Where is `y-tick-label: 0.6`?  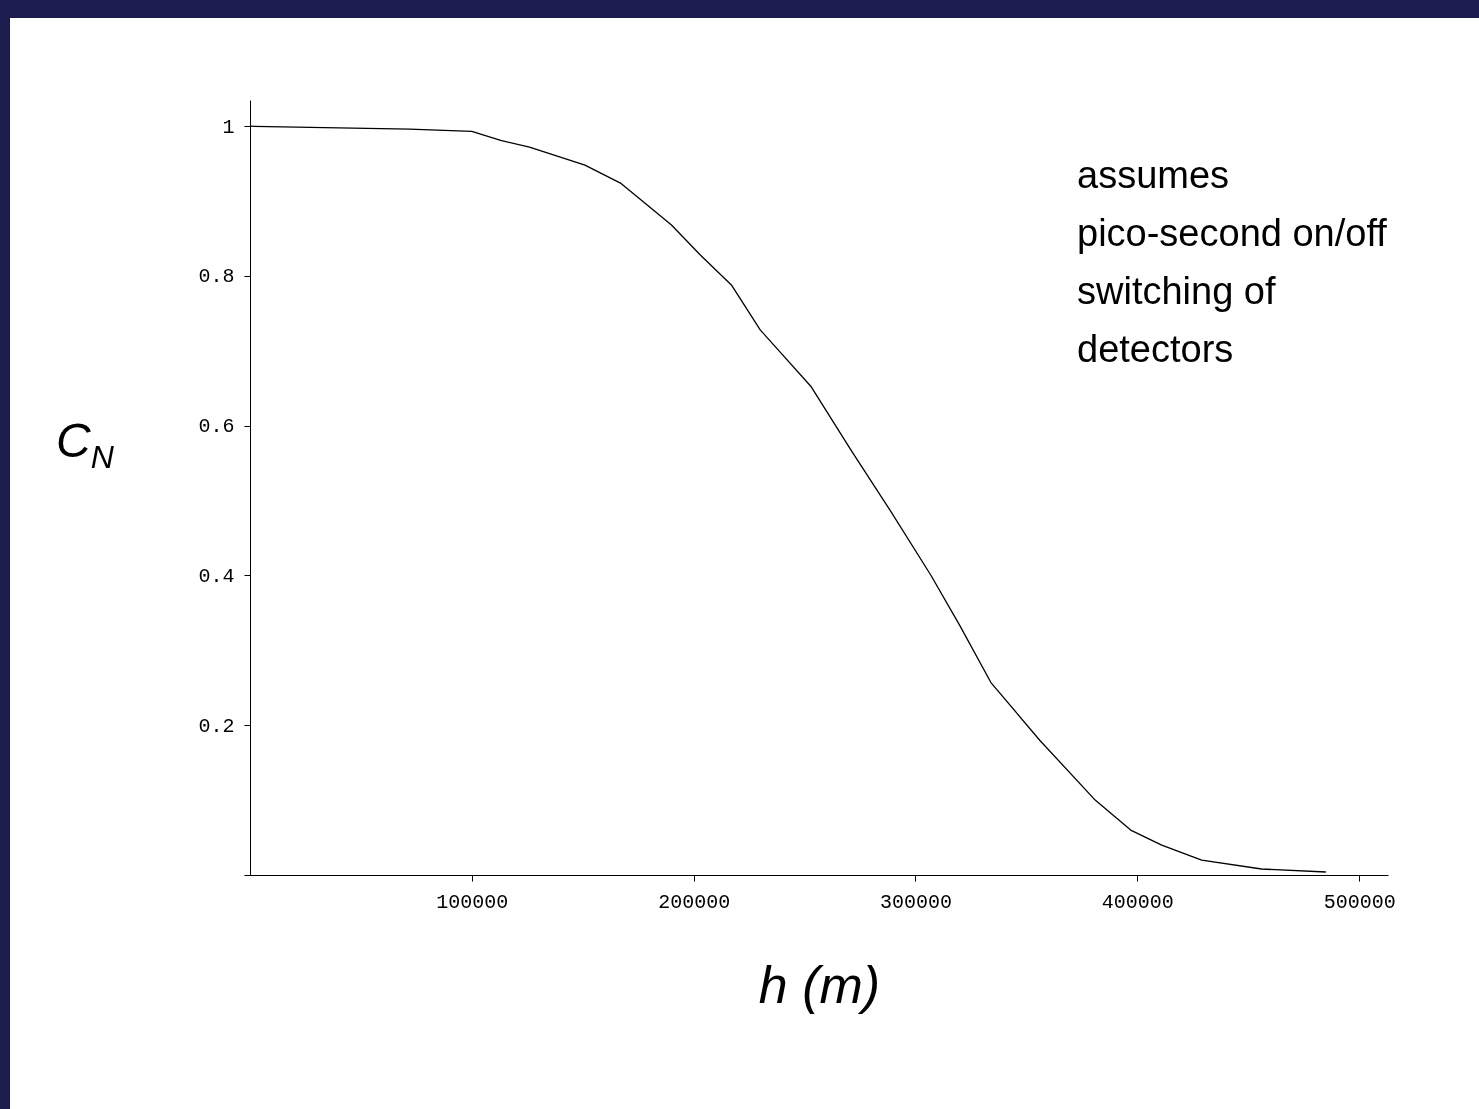 y-tick-label: 0.6 is located at coordinates (216, 427).